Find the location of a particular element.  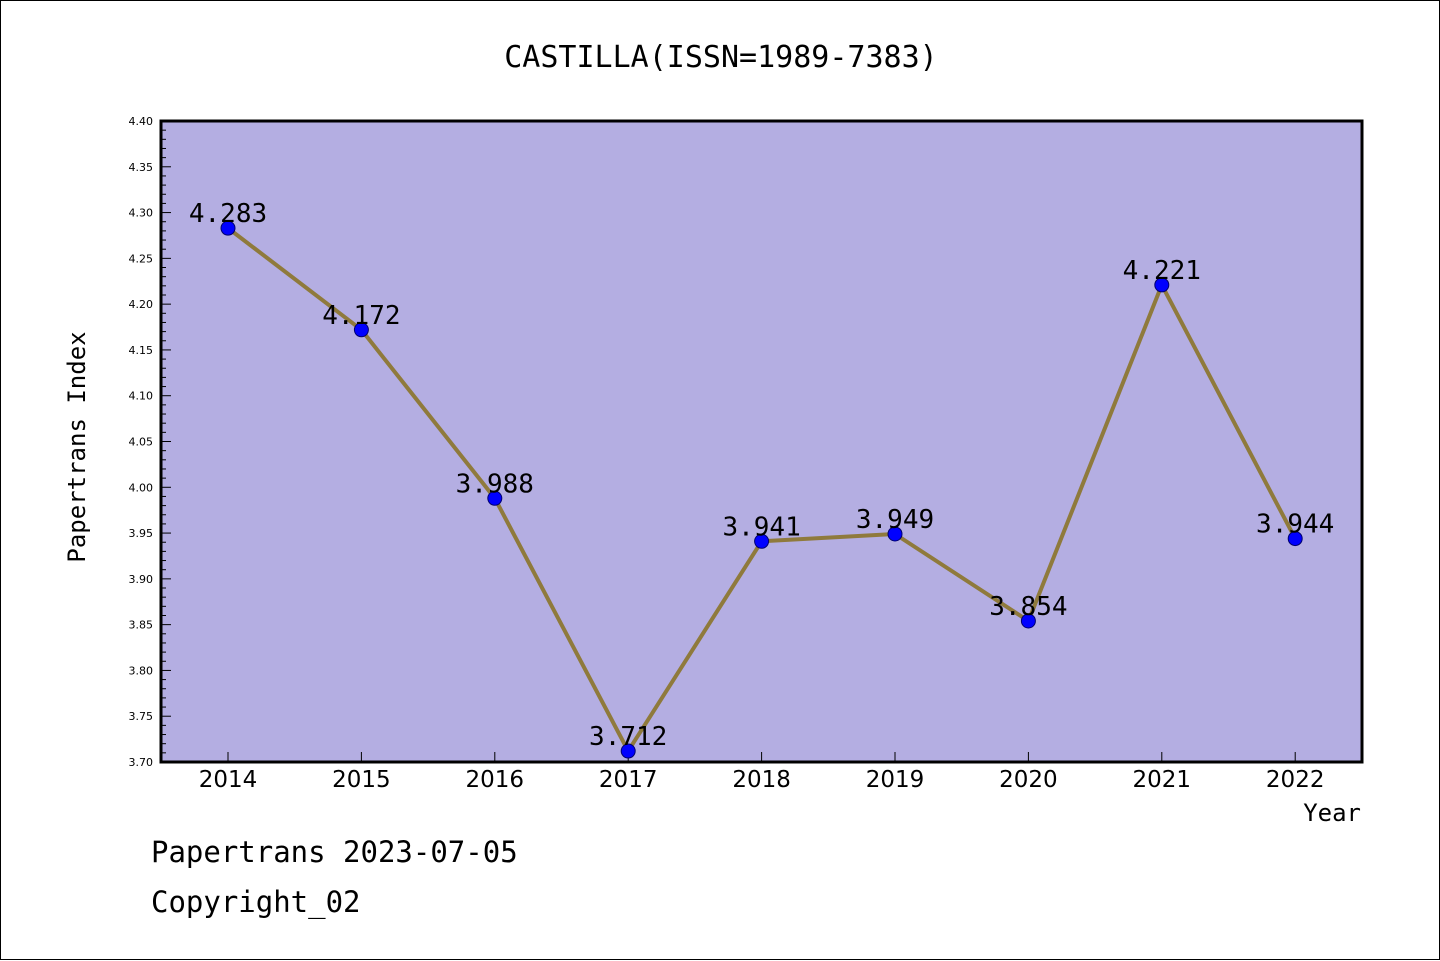

y-tick-label: 4.05 is located at coordinates (141, 442).